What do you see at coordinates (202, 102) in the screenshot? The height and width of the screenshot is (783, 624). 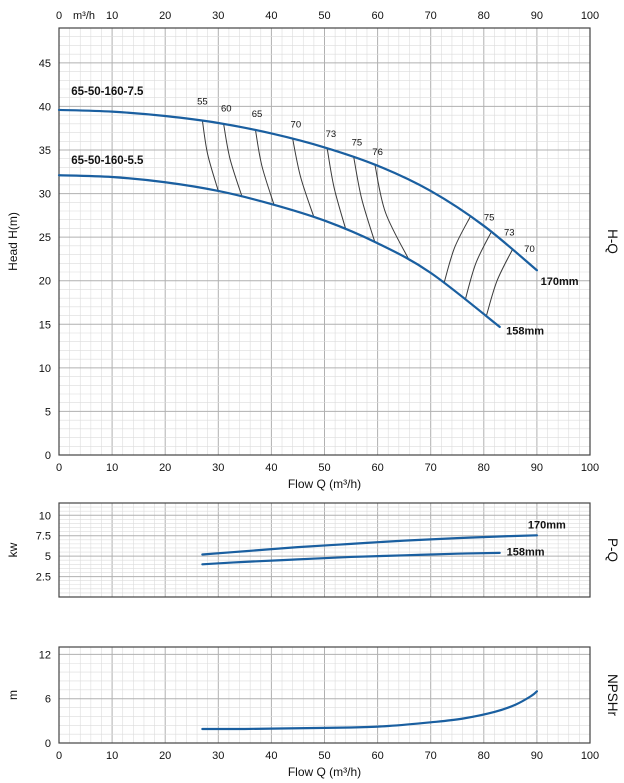 I see `efficiency-label: 55` at bounding box center [202, 102].